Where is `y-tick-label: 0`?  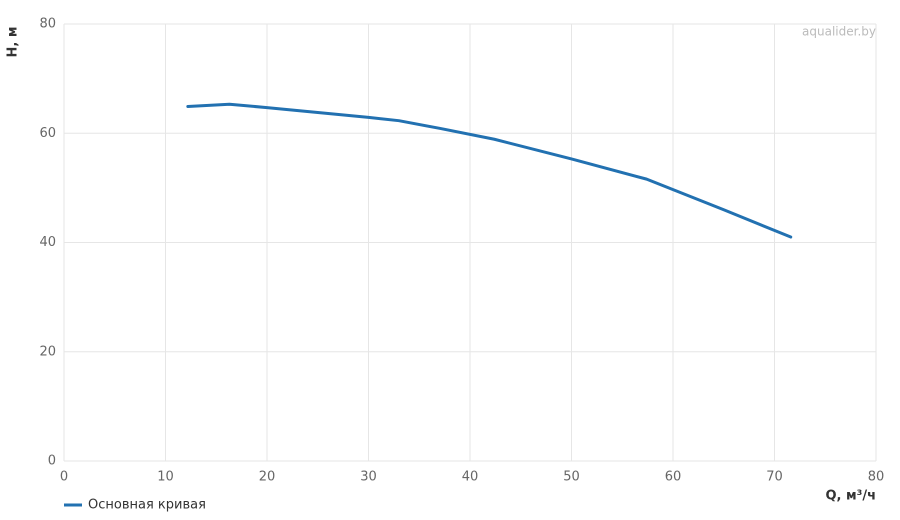
y-tick-label: 0 is located at coordinates (52, 461).